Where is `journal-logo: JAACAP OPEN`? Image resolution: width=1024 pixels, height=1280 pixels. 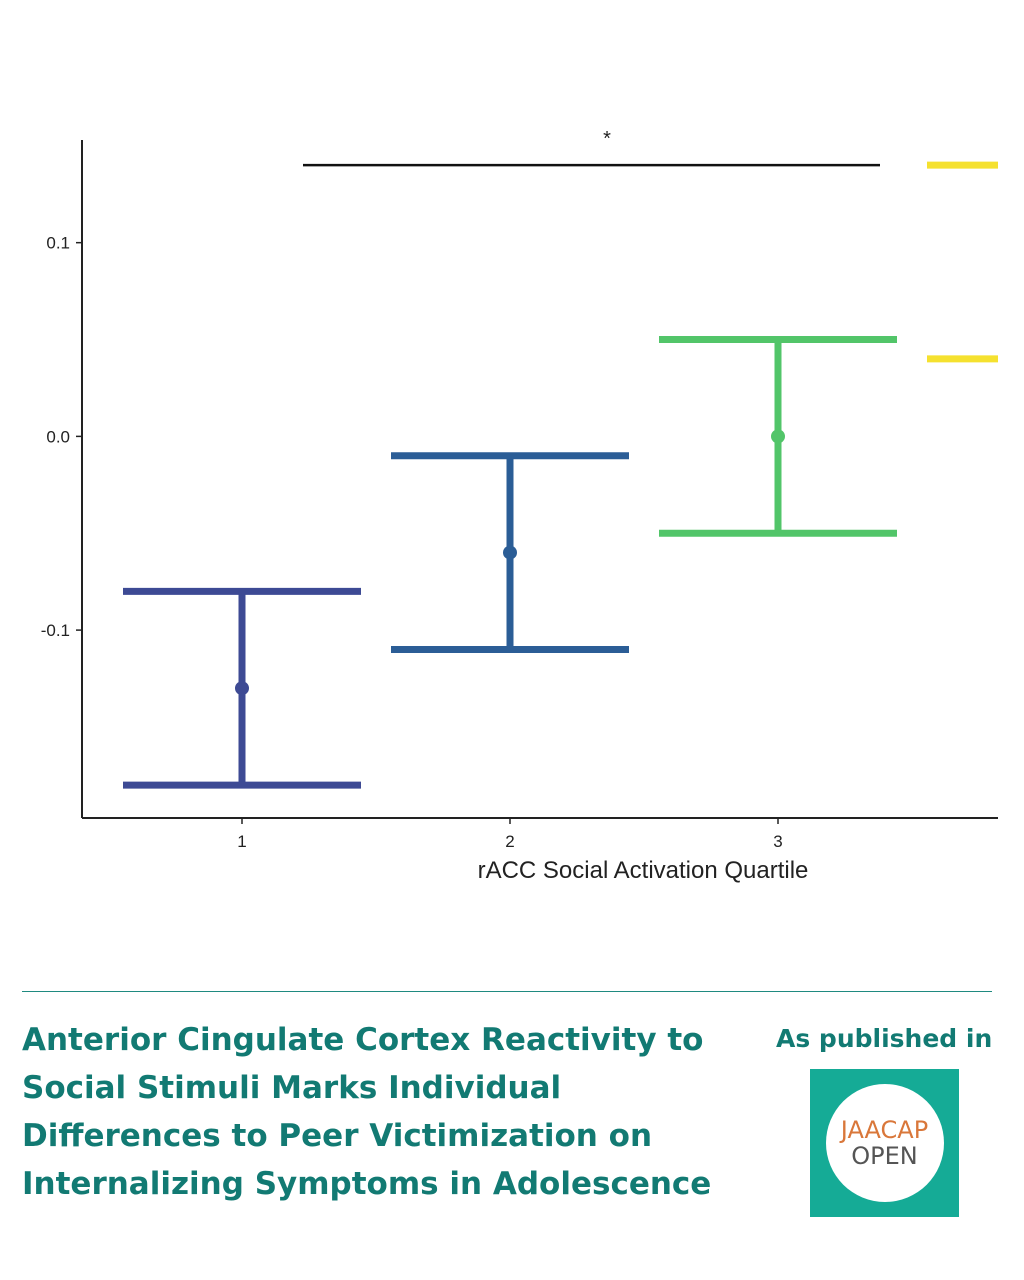
journal-logo: JAACAP OPEN is located at coordinates (884, 1143).